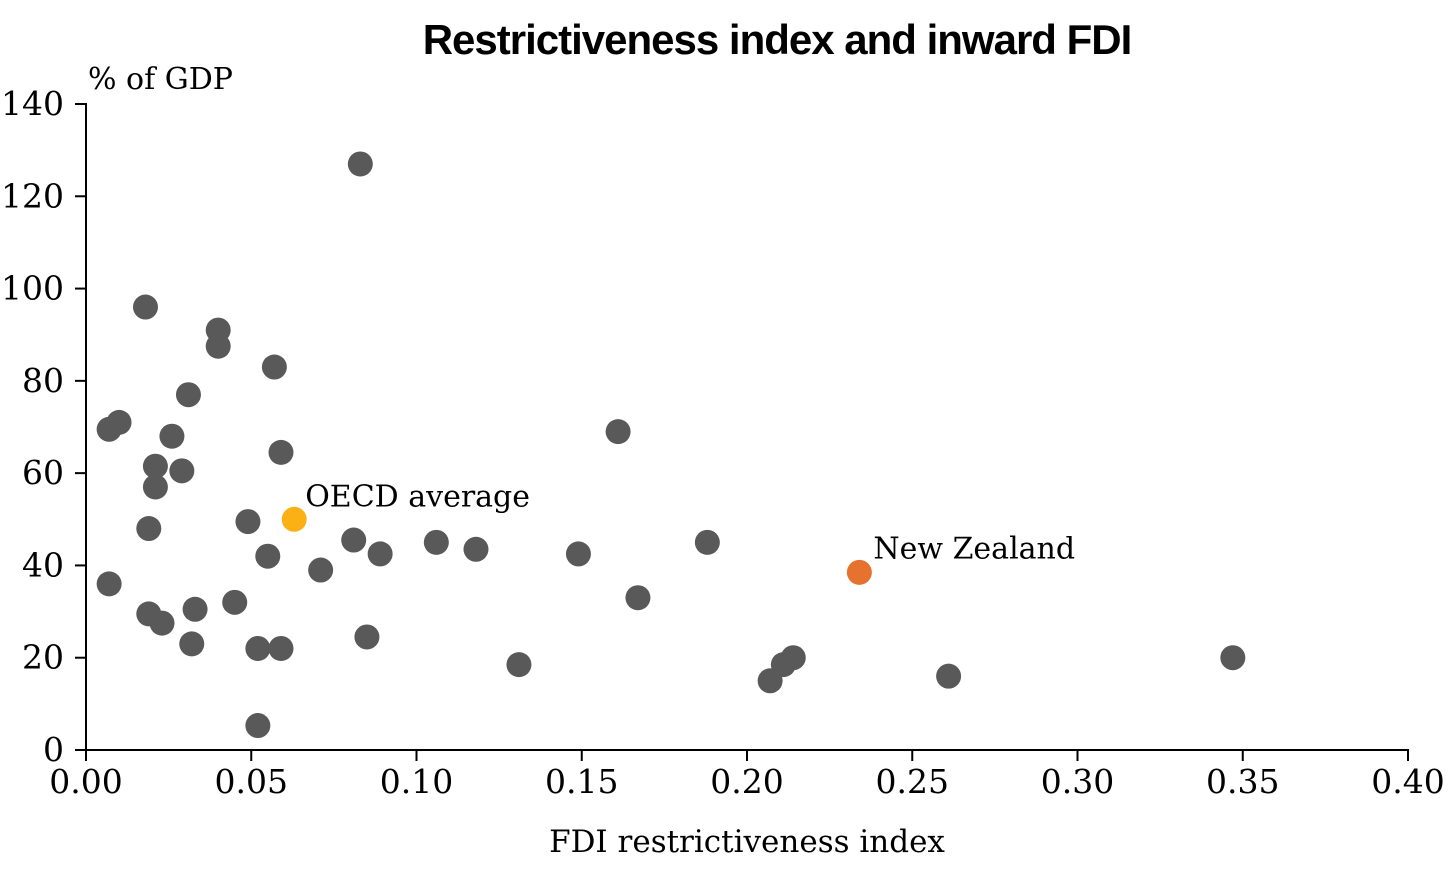 The height and width of the screenshot is (871, 1456). I want to click on data-point-new-zealand, so click(859, 572).